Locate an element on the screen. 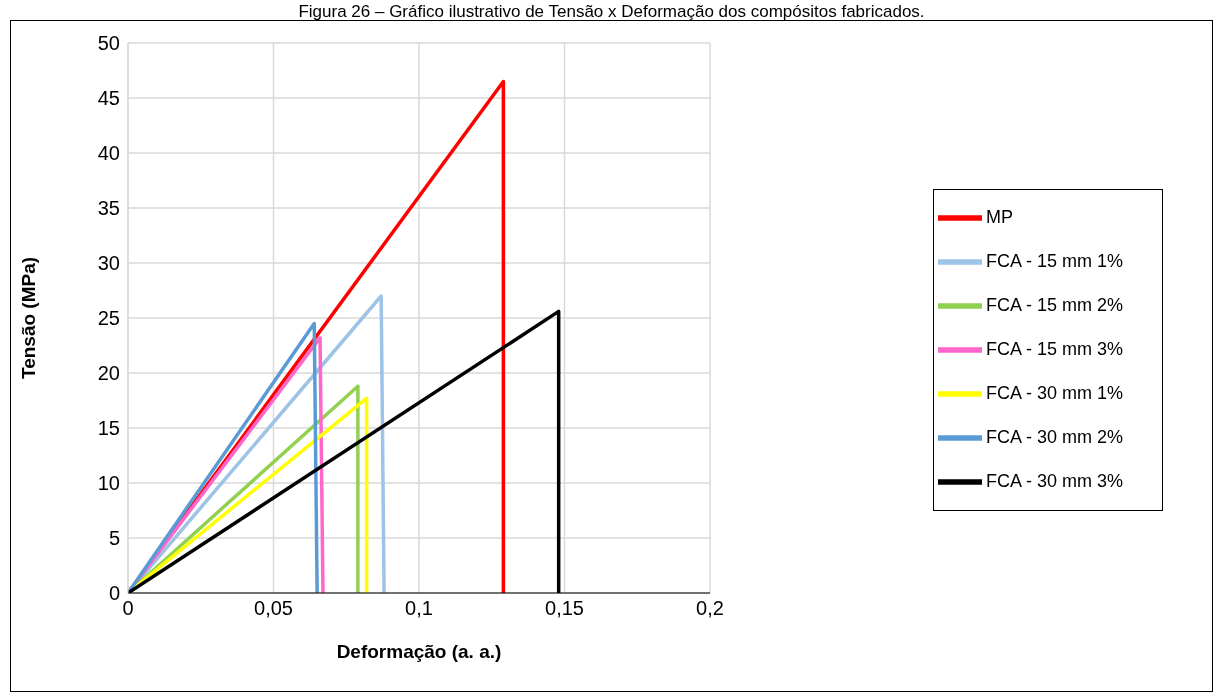 This screenshot has width=1223, height=700. y-tick-label: 20 is located at coordinates (108, 373).